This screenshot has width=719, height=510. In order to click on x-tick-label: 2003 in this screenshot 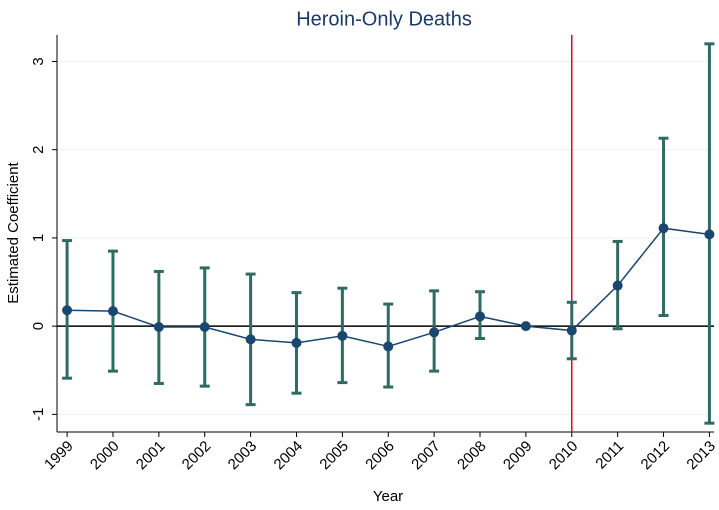, I will do `click(243, 456)`.